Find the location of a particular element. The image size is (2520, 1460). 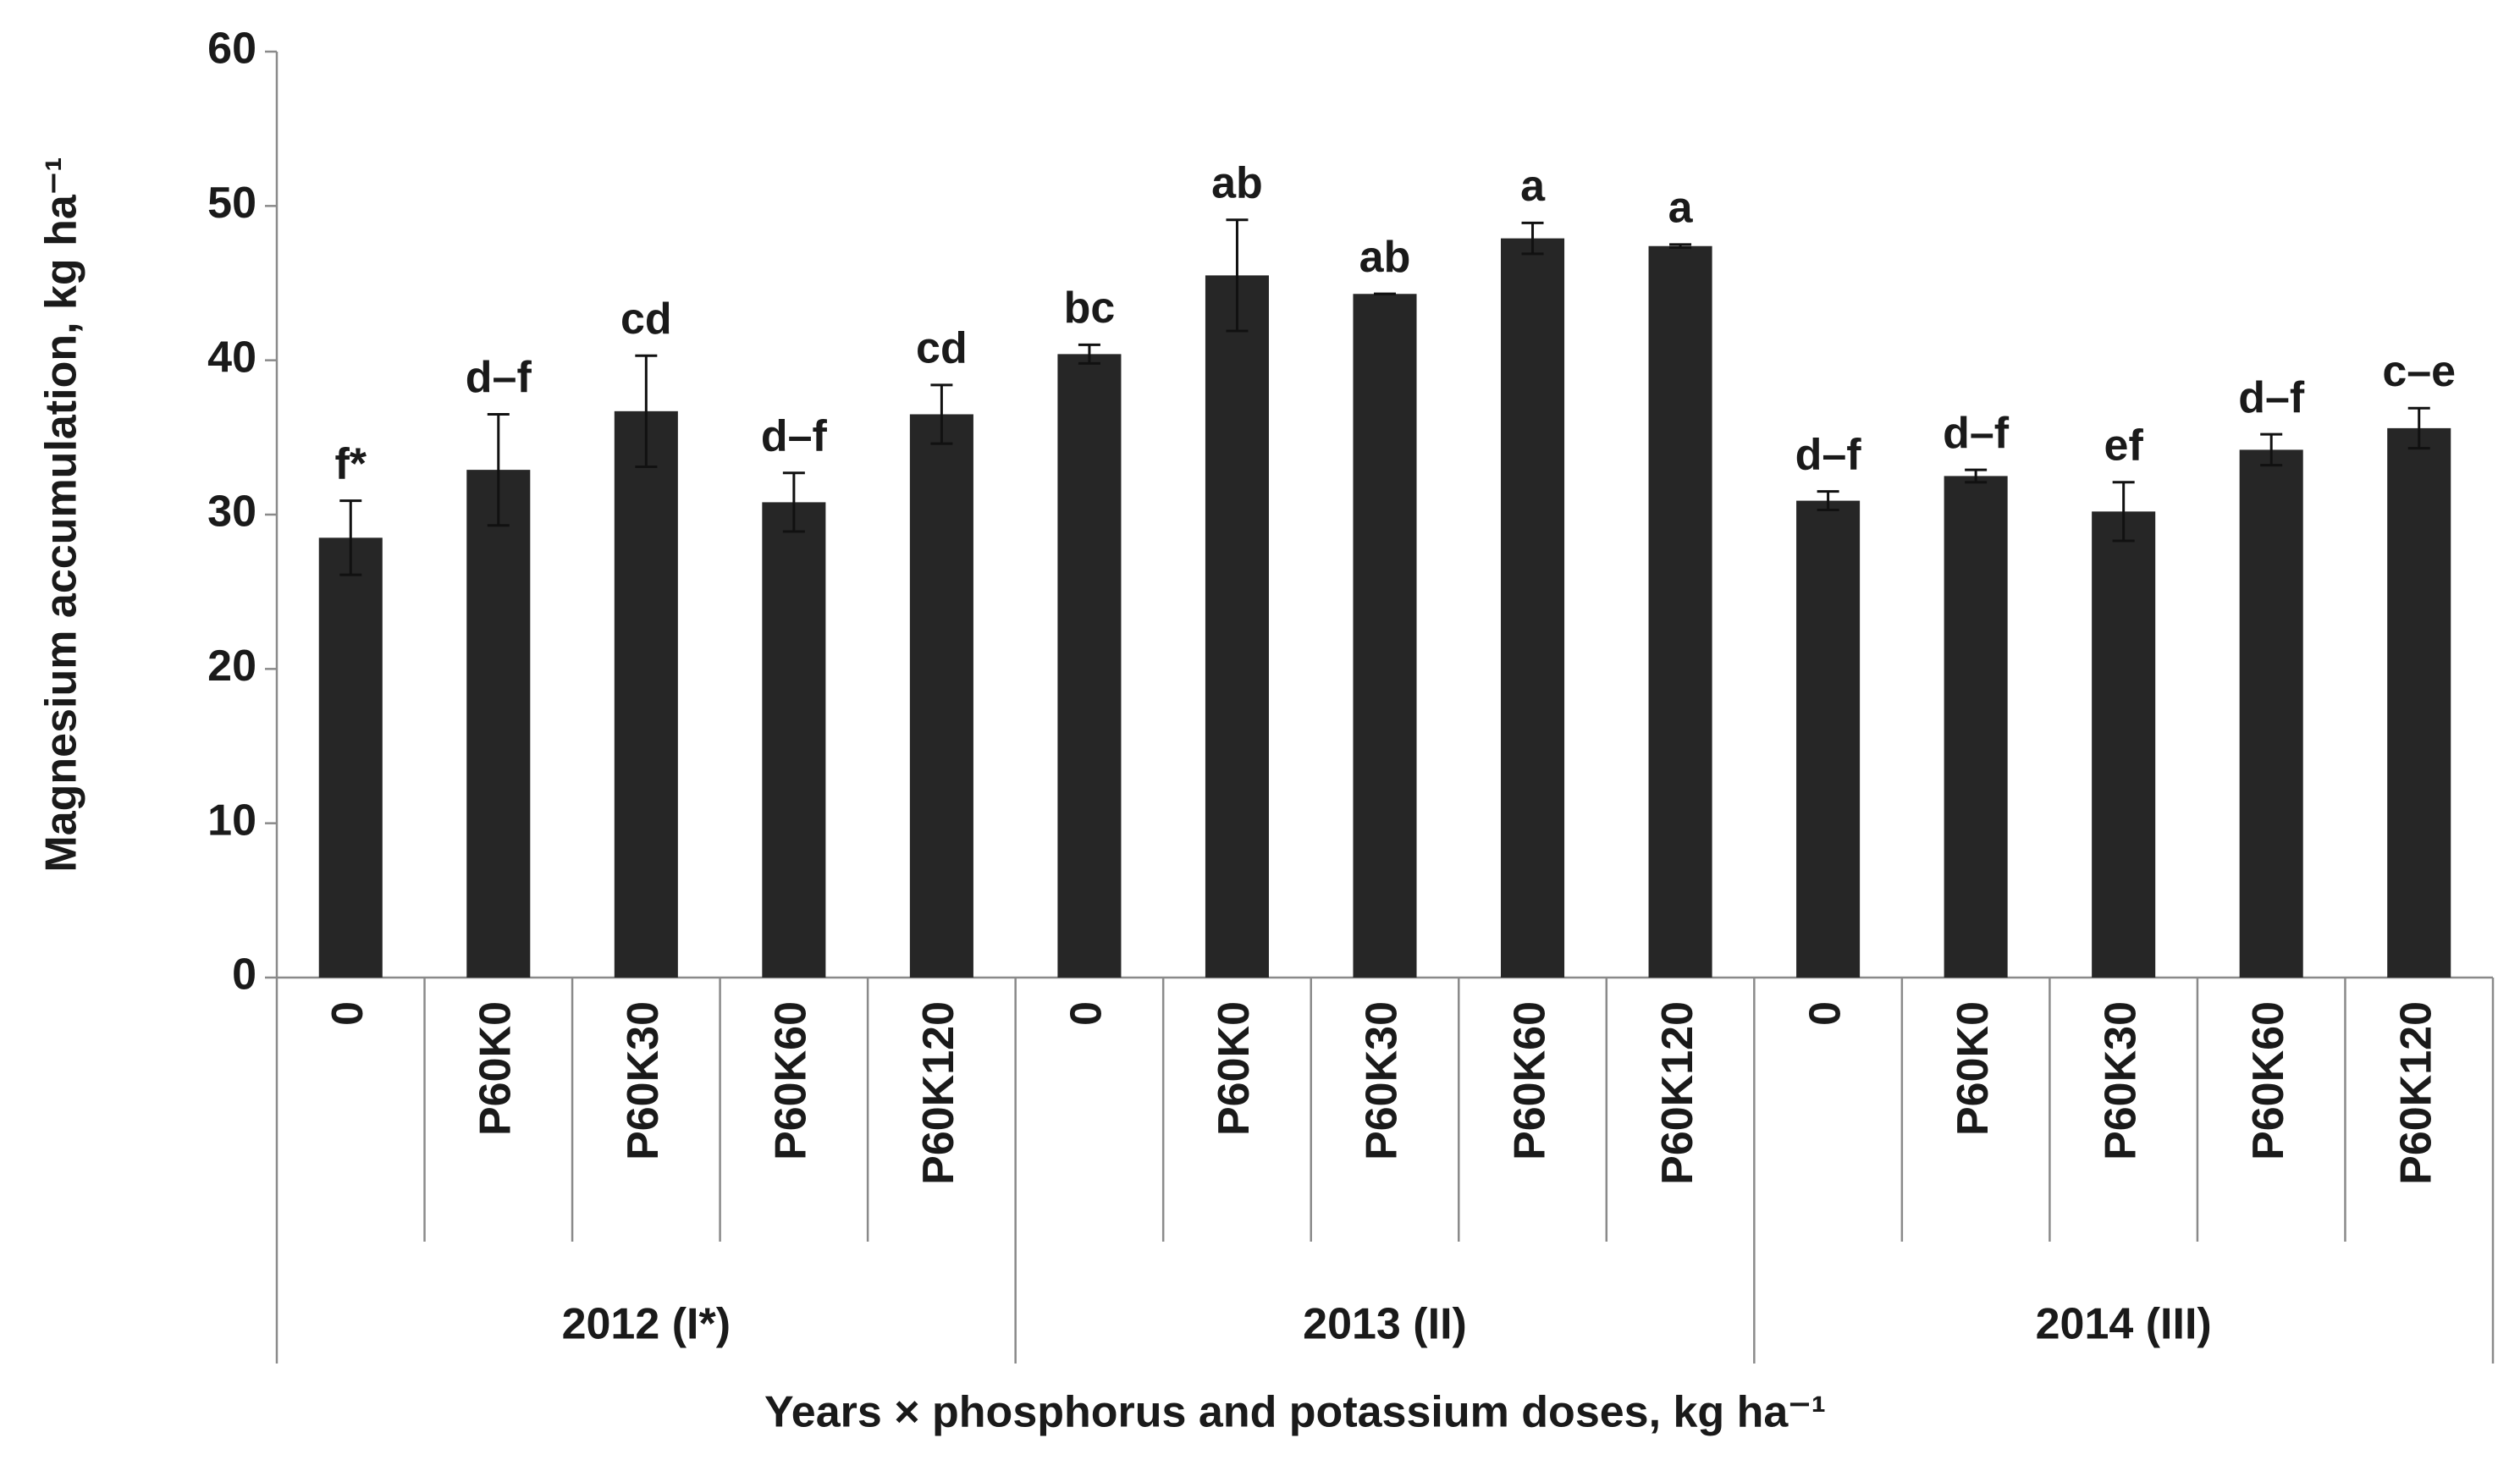

y-tick-label: 10 is located at coordinates (231, 820).